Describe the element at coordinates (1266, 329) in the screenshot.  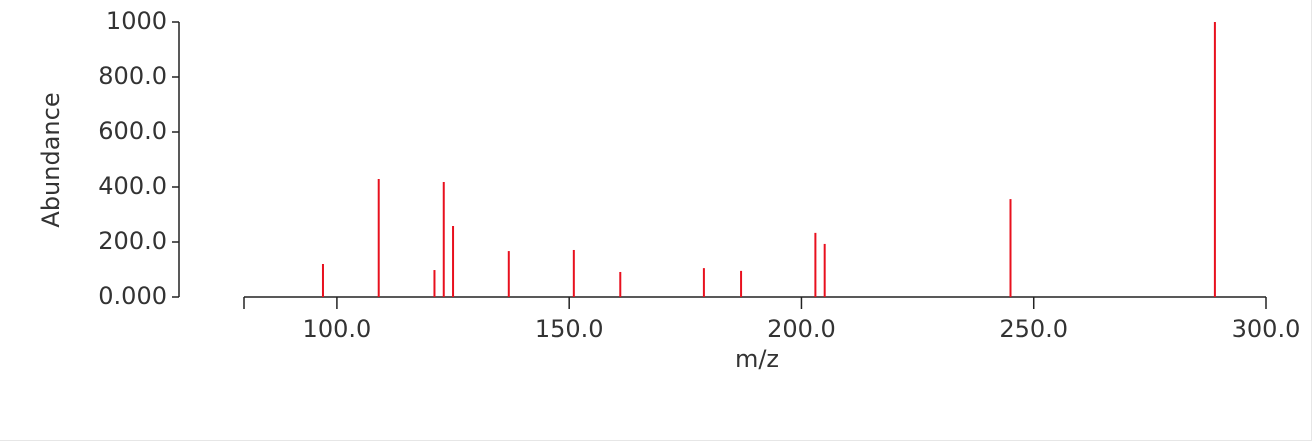
I see `x-tick-label: 300.0` at that location.